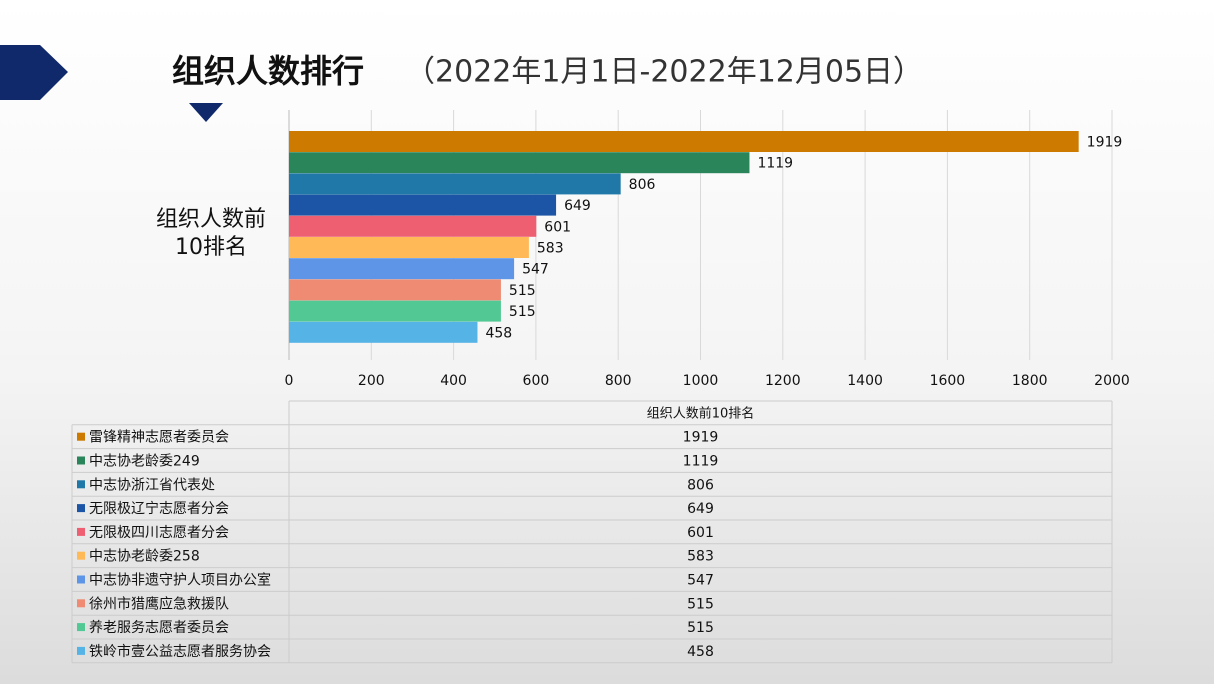 Image resolution: width=1214 pixels, height=684 pixels. I want to click on table-row-label: 中志协老龄委249, so click(144, 462).